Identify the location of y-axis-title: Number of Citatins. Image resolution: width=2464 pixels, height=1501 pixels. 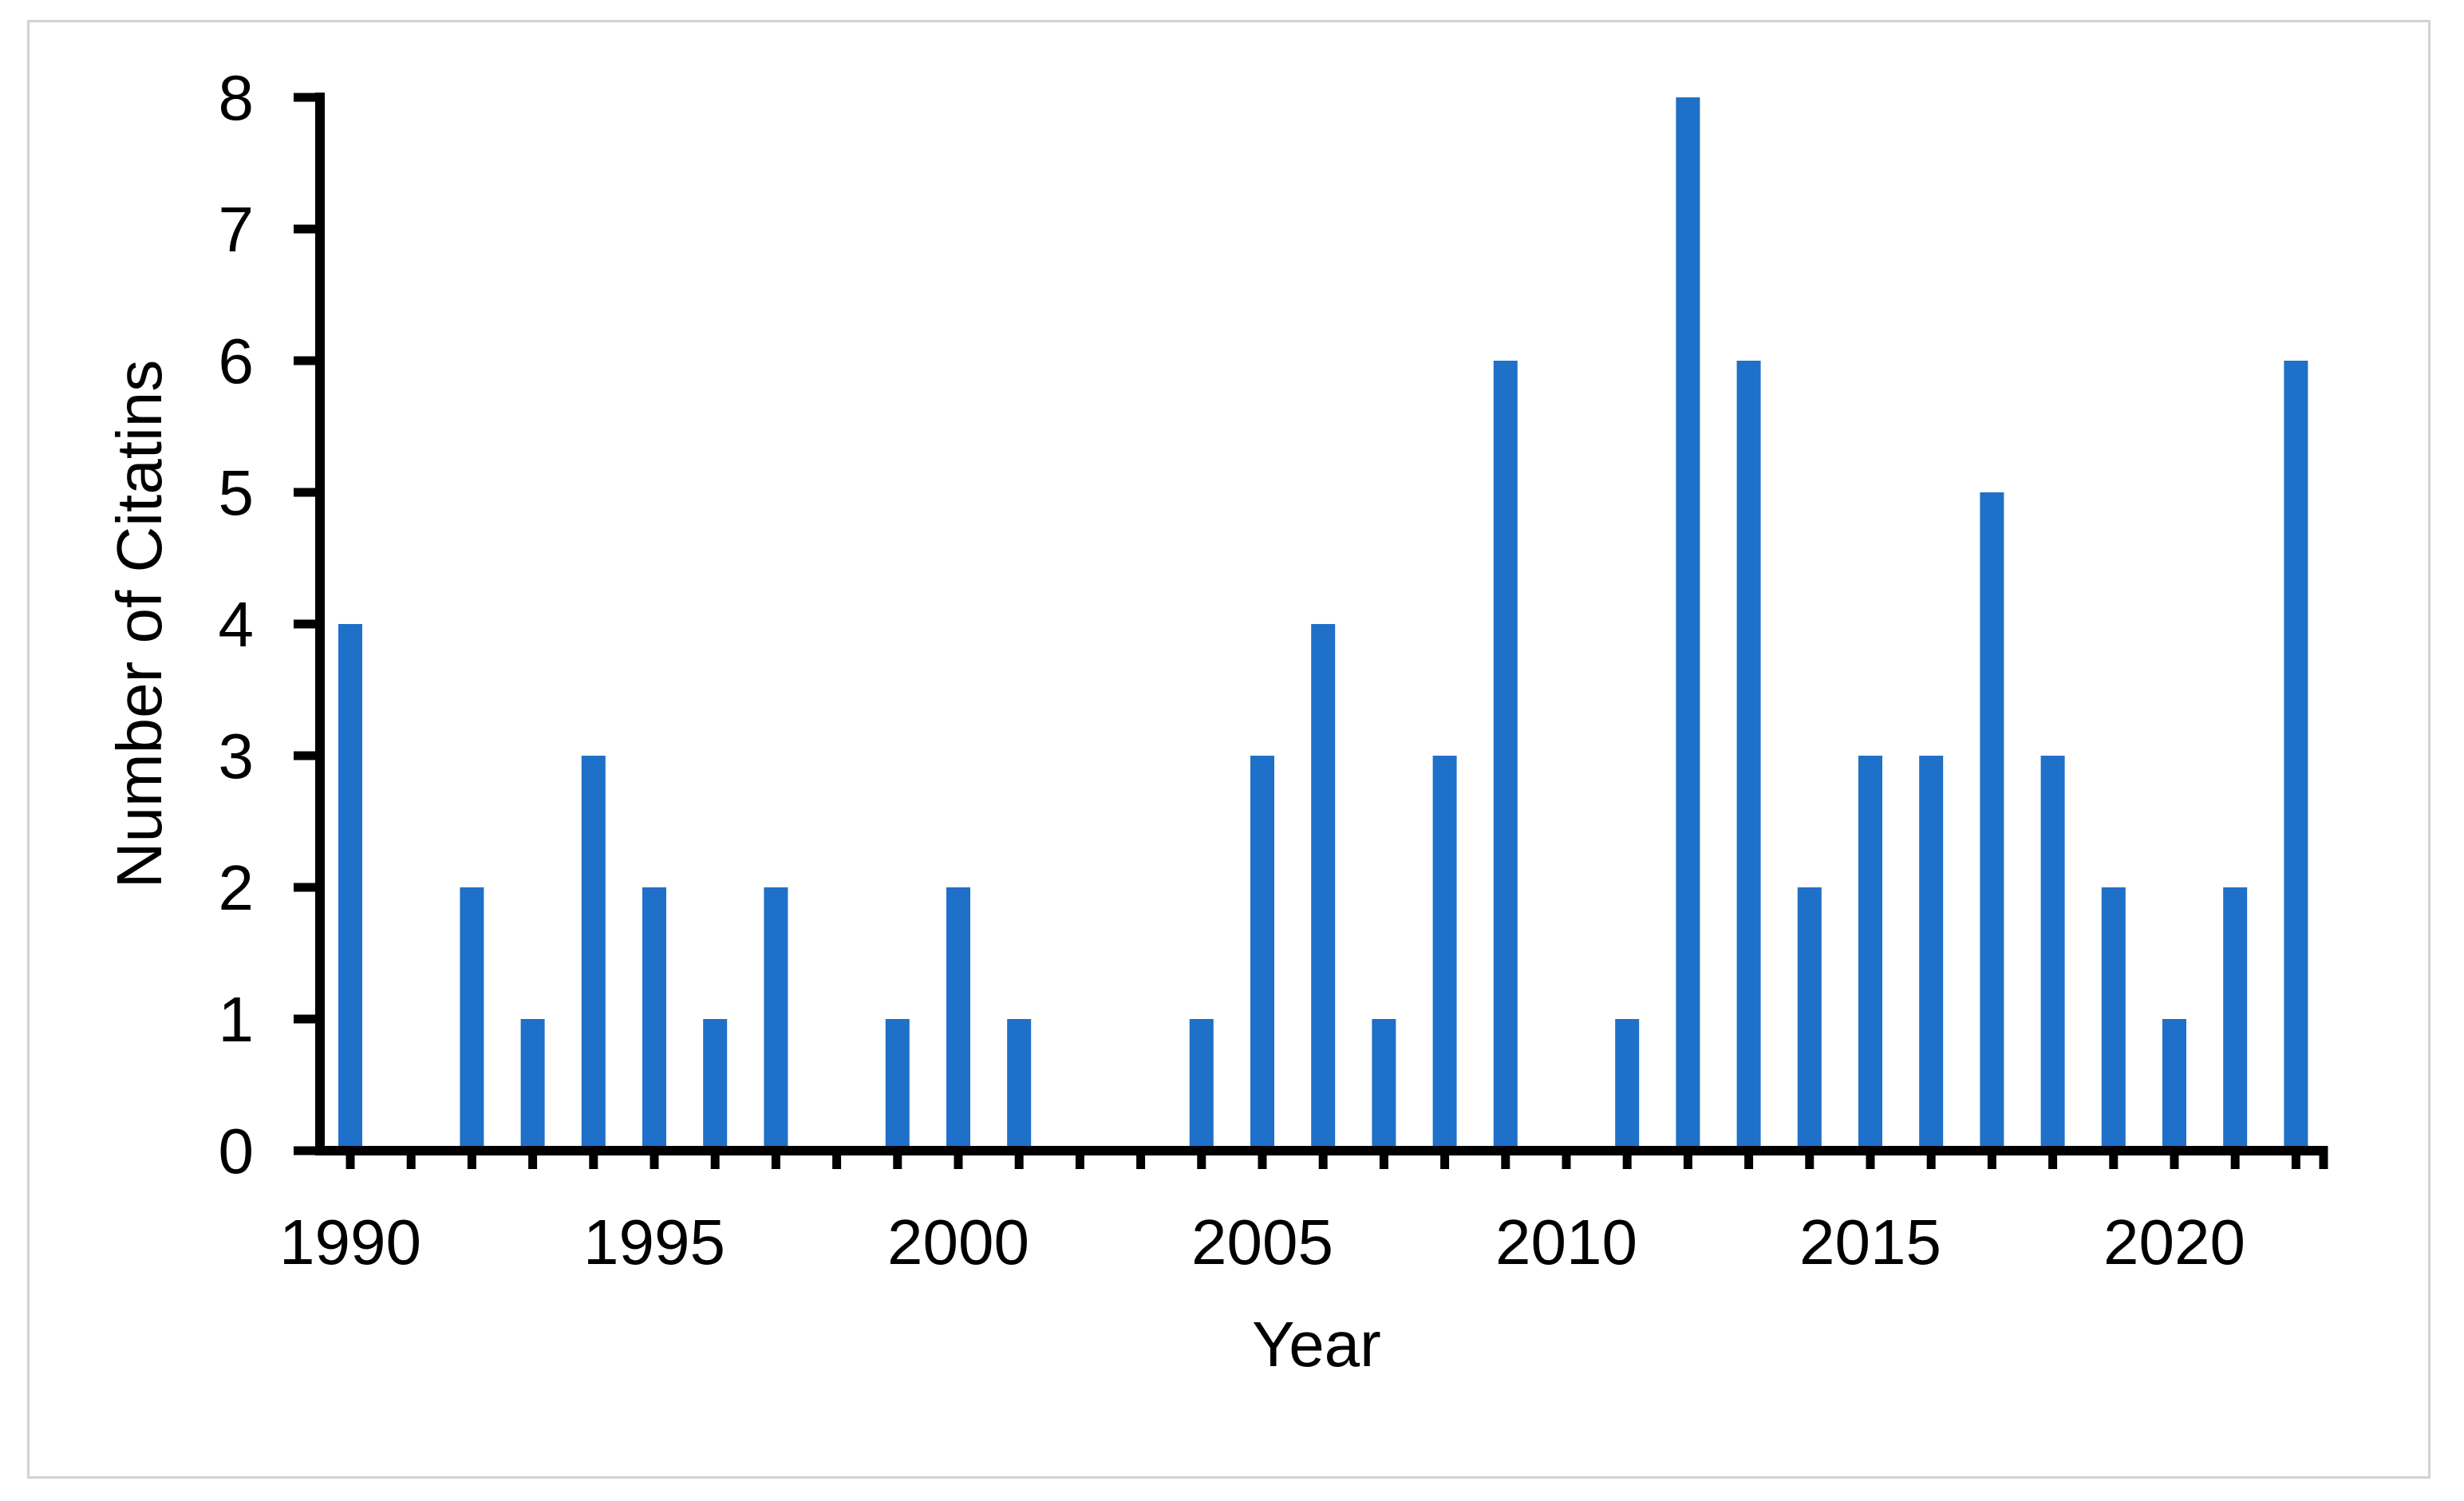
(139, 624).